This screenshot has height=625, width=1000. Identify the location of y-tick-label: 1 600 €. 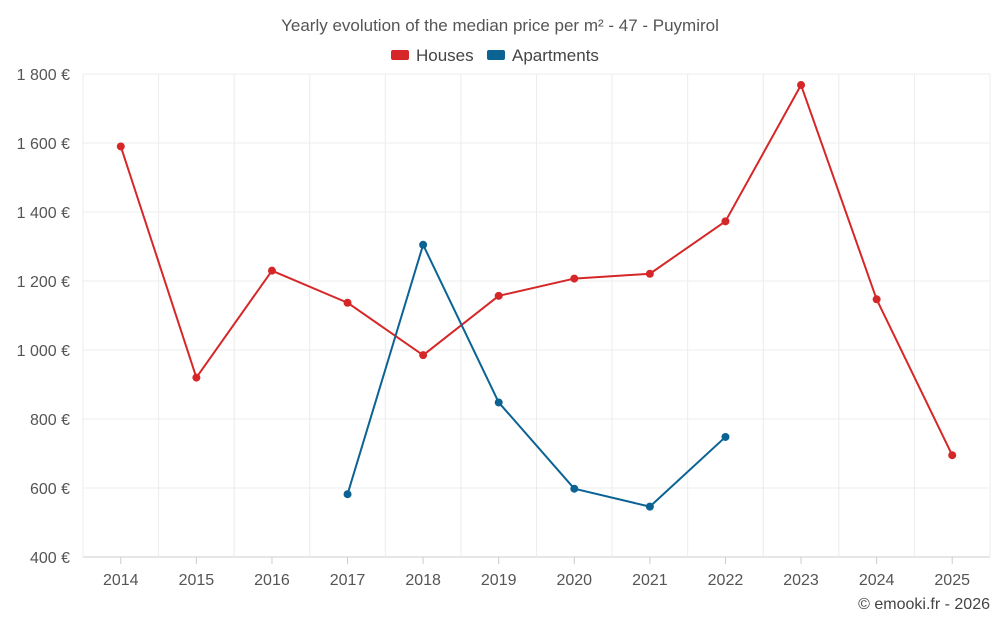
(43, 144).